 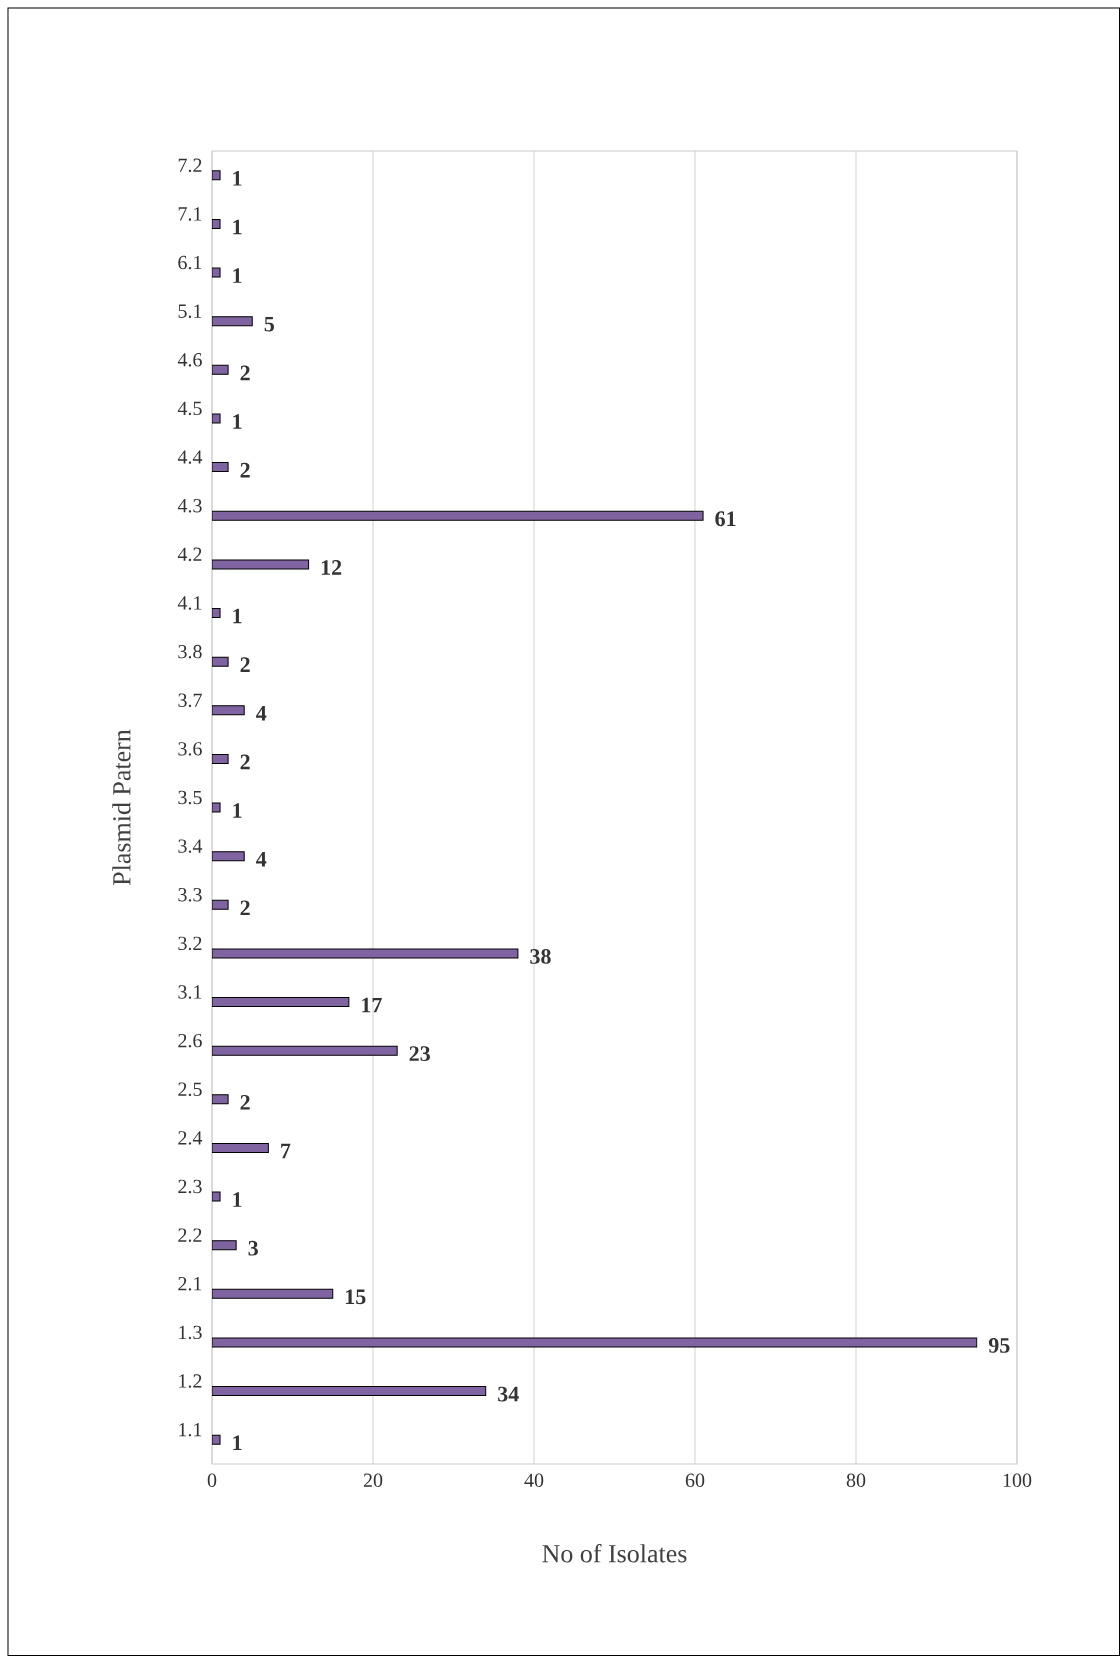 I want to click on data-label: 7, so click(x=286, y=1151).